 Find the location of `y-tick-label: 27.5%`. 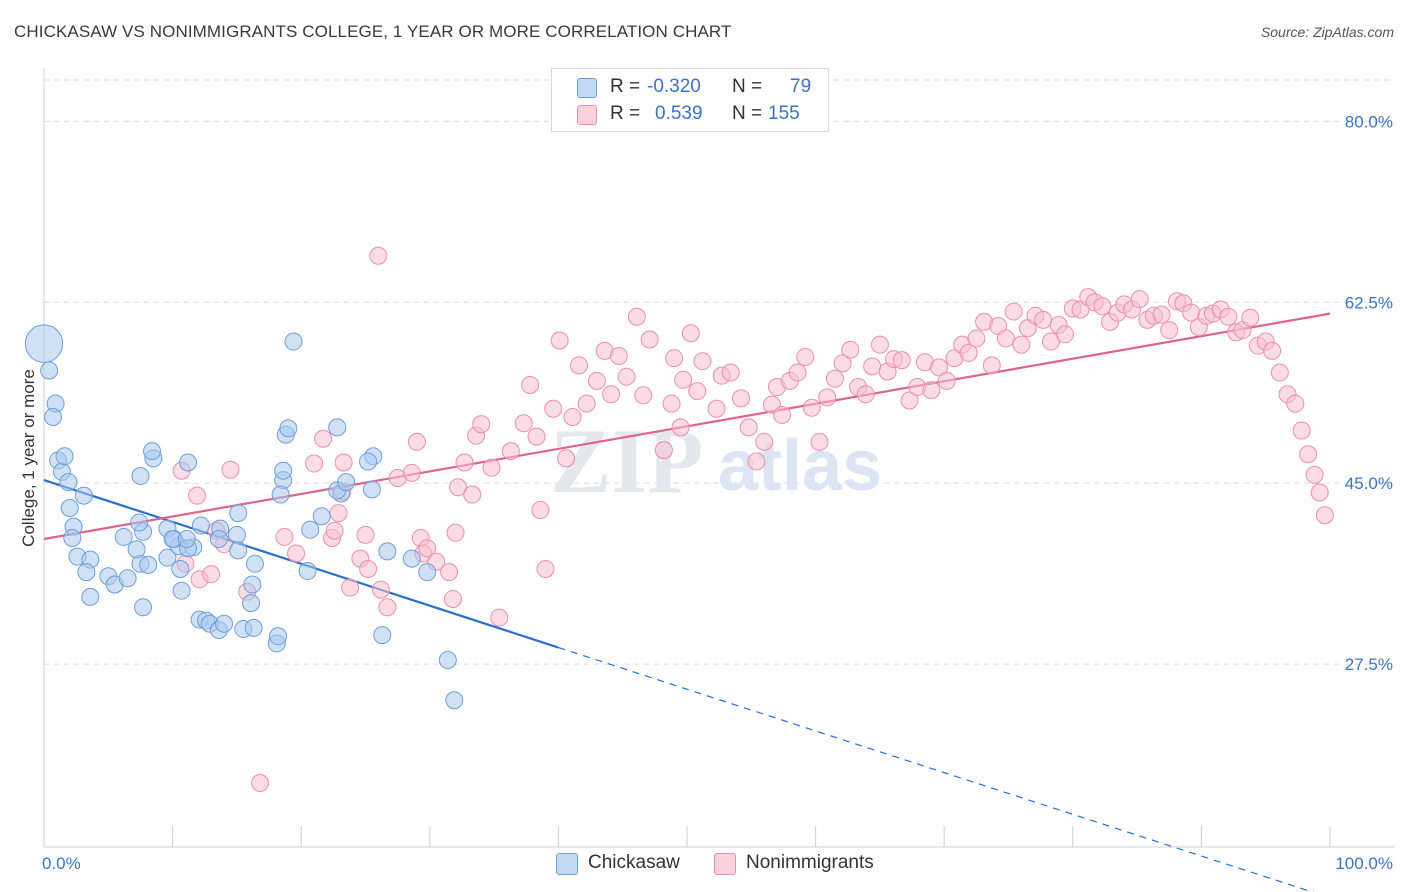

y-tick-label: 27.5% is located at coordinates (1369, 664).